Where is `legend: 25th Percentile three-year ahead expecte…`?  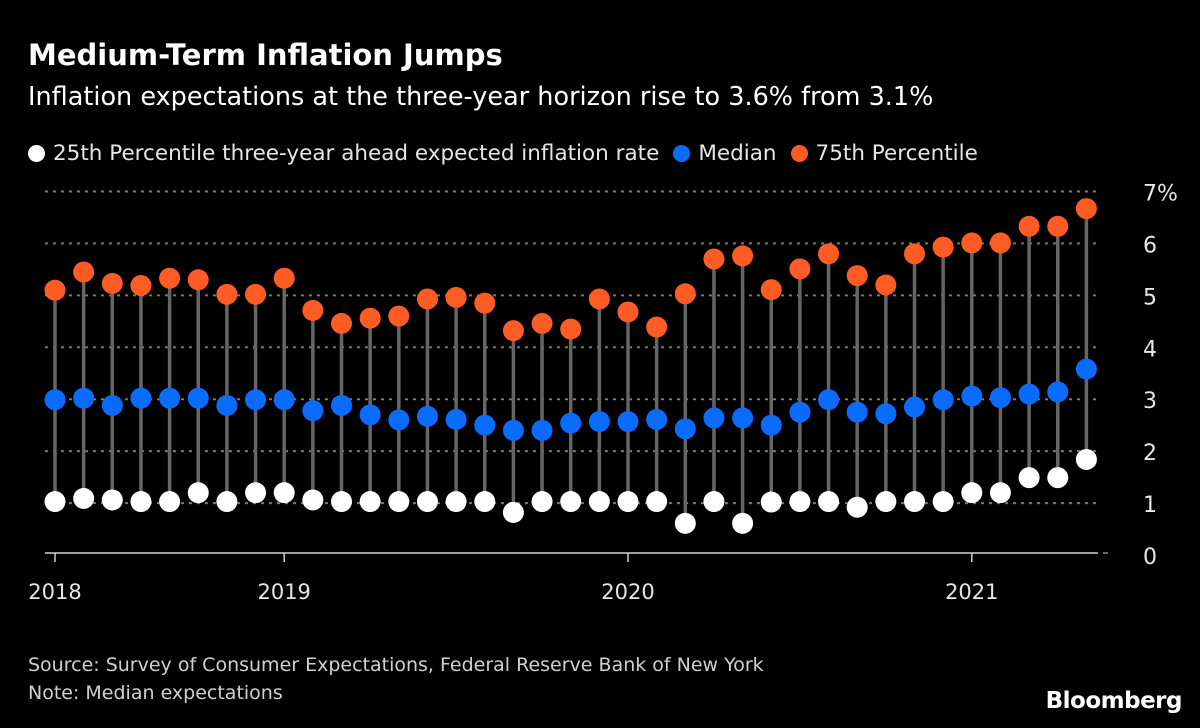
legend: 25th Percentile three-year ahead expecte… is located at coordinates (510, 153).